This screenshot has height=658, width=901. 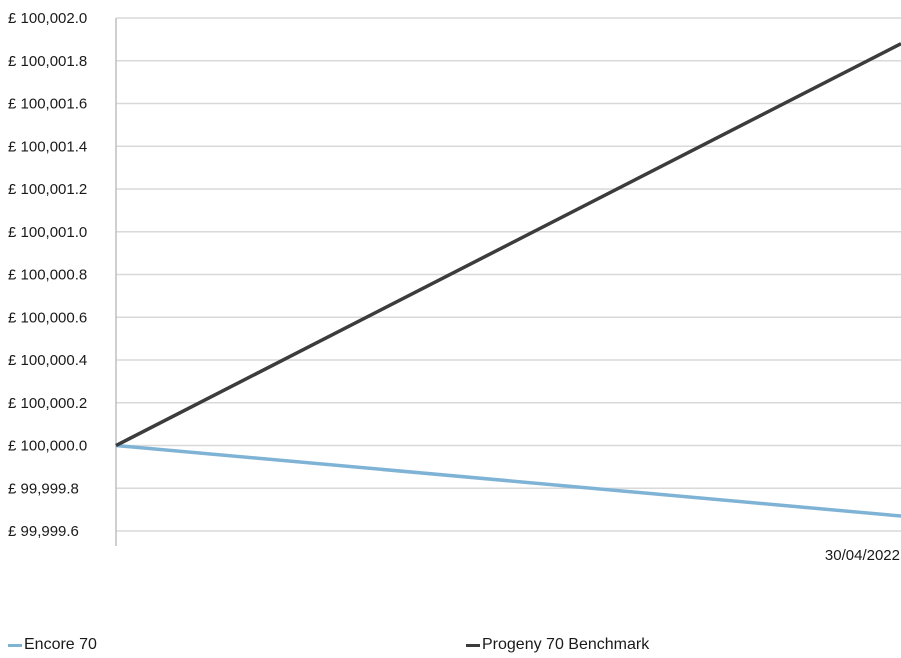 What do you see at coordinates (47, 18) in the screenshot?
I see `y-tick-label: £ 100,002.0` at bounding box center [47, 18].